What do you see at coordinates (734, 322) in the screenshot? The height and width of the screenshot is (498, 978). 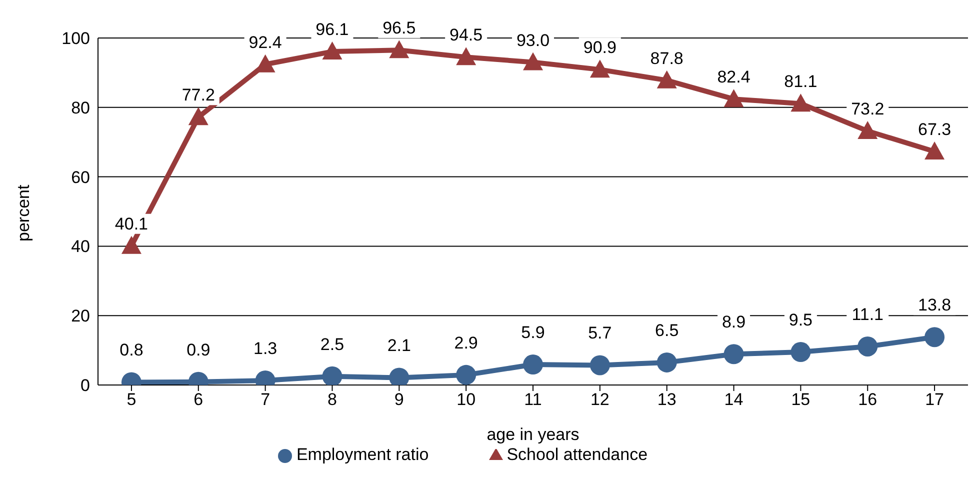 I see `data-label: 8.9` at bounding box center [734, 322].